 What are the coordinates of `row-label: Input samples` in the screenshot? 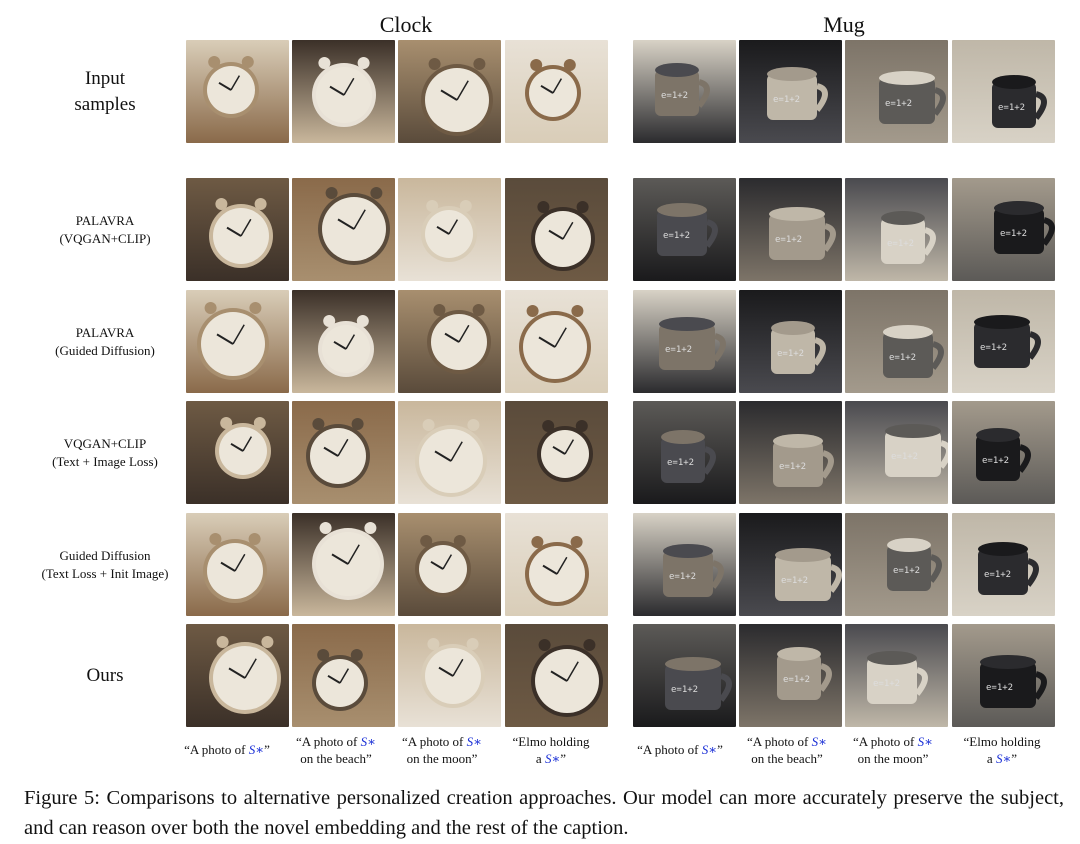 It's located at (105, 91).